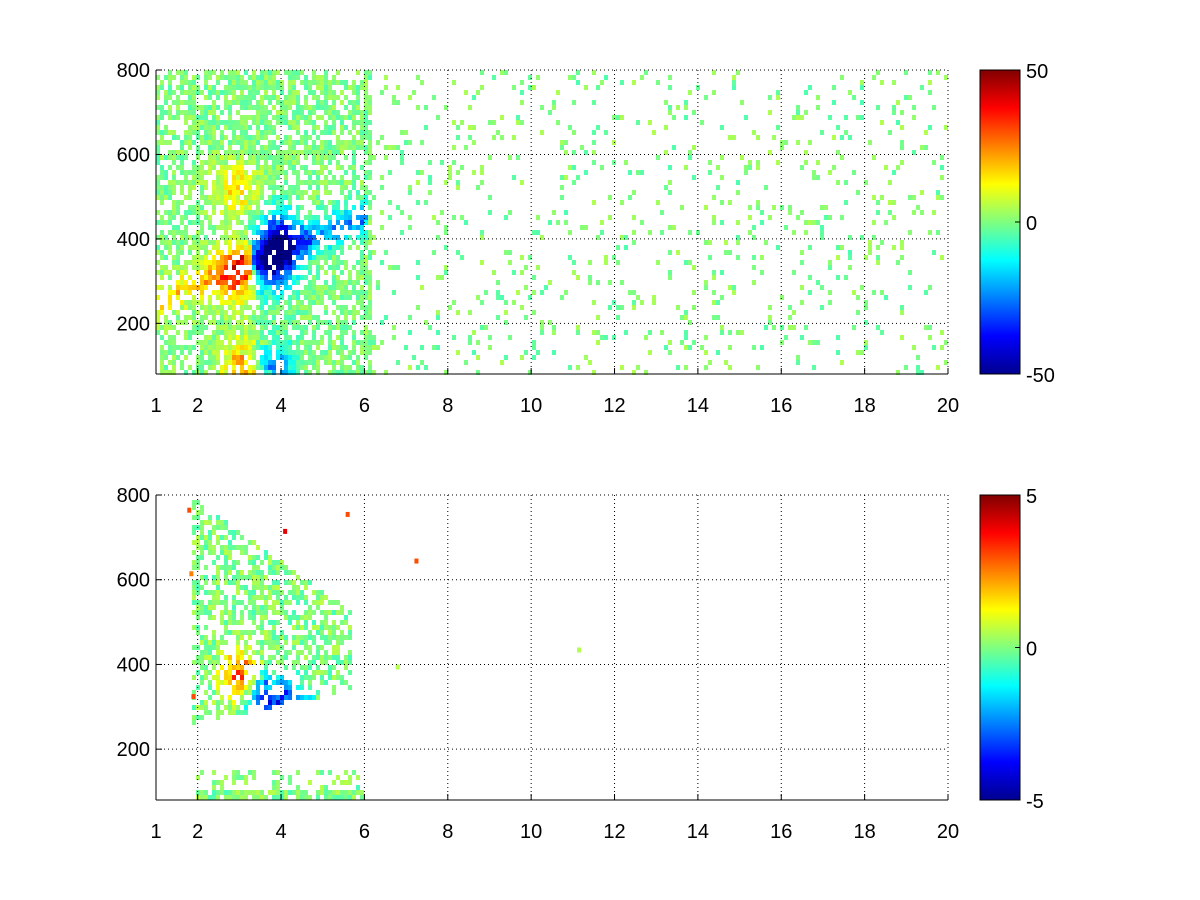 This screenshot has width=1200, height=900. Describe the element at coordinates (1035, 802) in the screenshot. I see `colorbar-tick-label: -5` at that location.